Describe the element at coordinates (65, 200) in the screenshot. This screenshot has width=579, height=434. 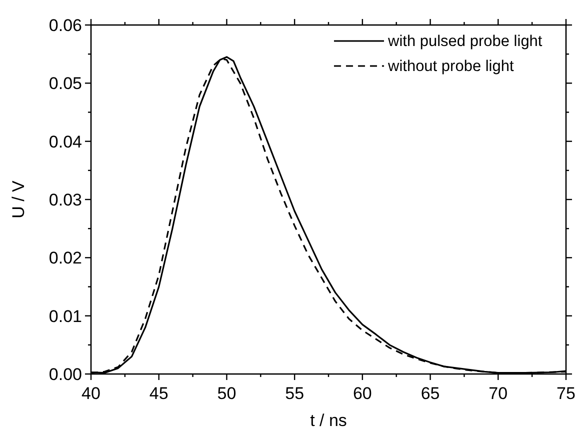
I see `y-tick-label: 0.03` at that location.